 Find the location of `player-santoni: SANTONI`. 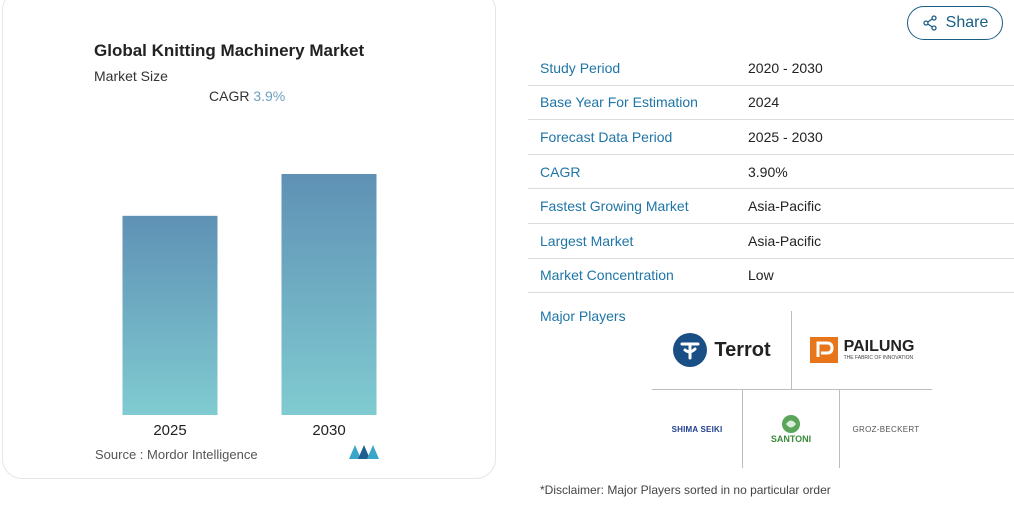

player-santoni: SANTONI is located at coordinates (791, 429).